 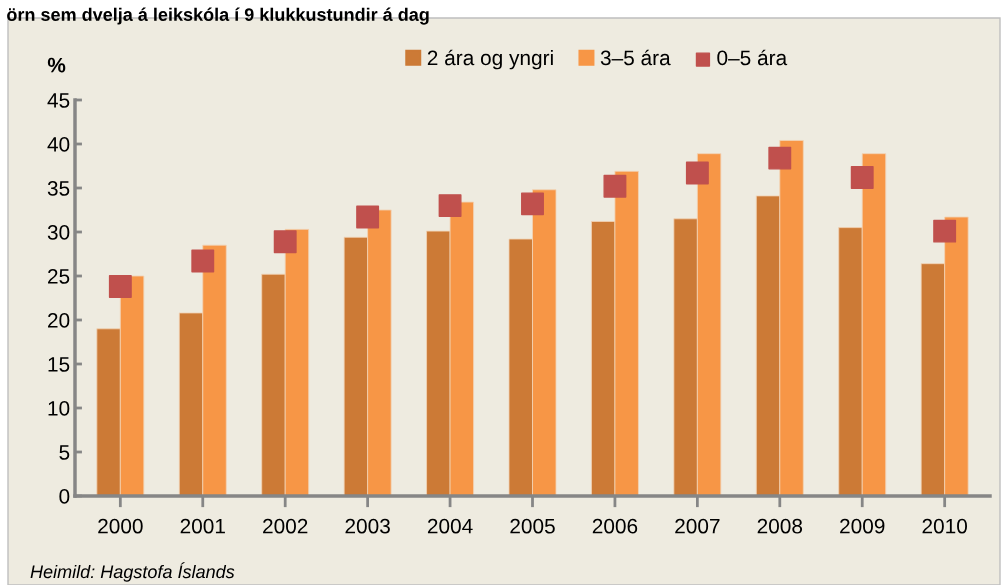 What do you see at coordinates (58, 188) in the screenshot?
I see `y-tick-label: 35` at bounding box center [58, 188].